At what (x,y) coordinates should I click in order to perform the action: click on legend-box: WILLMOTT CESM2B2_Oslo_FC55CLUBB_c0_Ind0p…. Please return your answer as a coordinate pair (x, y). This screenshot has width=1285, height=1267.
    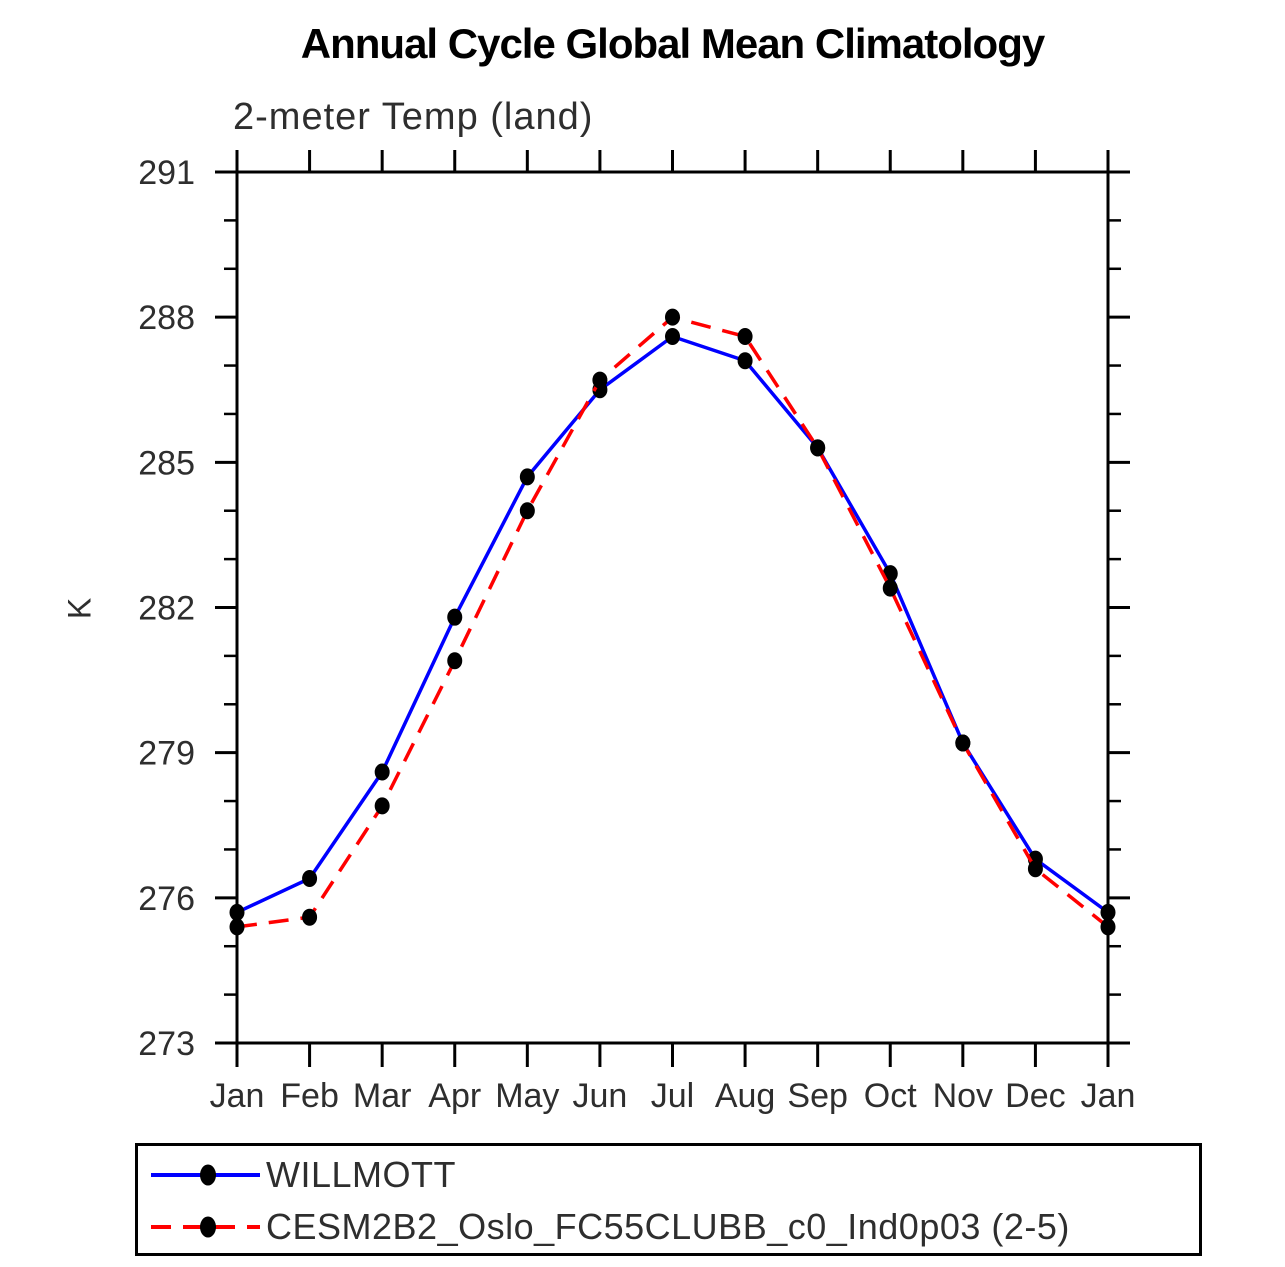
    Looking at the image, I should click on (668, 1199).